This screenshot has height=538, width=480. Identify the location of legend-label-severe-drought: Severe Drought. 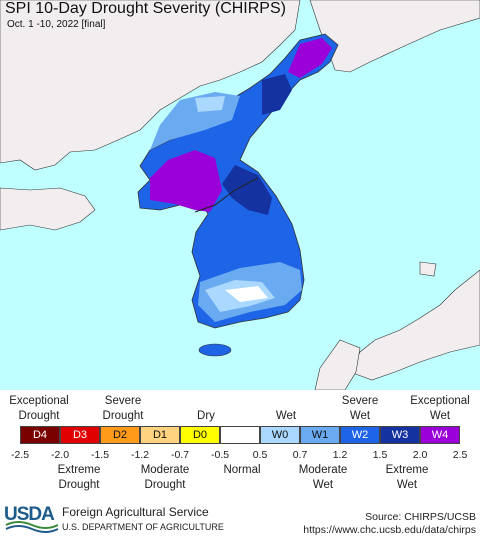
(123, 408).